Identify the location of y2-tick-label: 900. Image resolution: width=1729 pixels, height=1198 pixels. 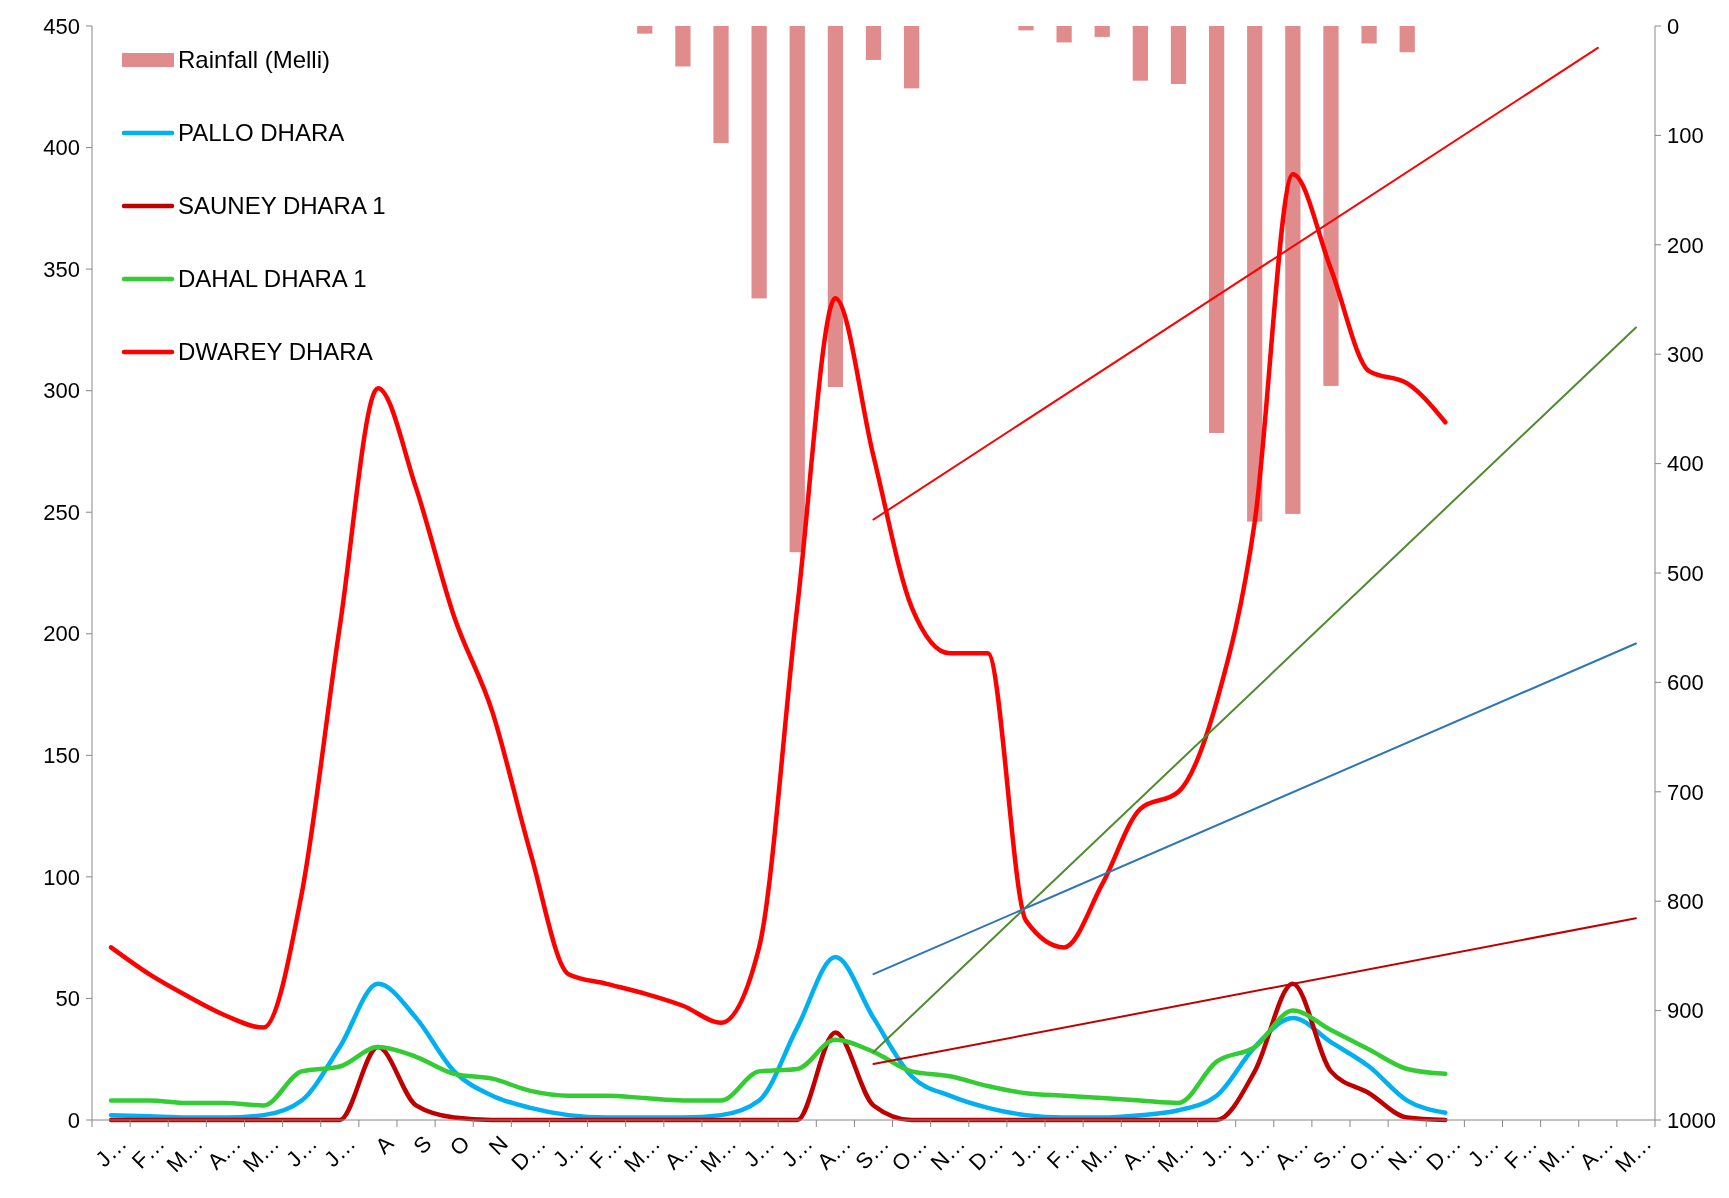
(1685, 1011).